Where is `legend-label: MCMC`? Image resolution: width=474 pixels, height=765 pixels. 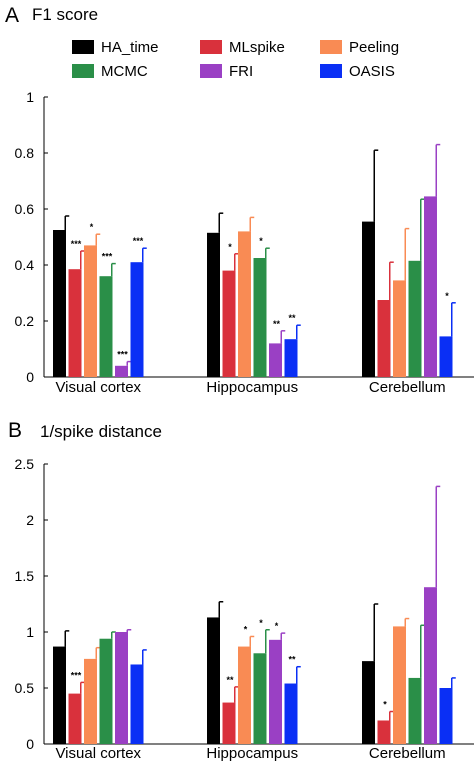
legend-label: MCMC is located at coordinates (124, 71).